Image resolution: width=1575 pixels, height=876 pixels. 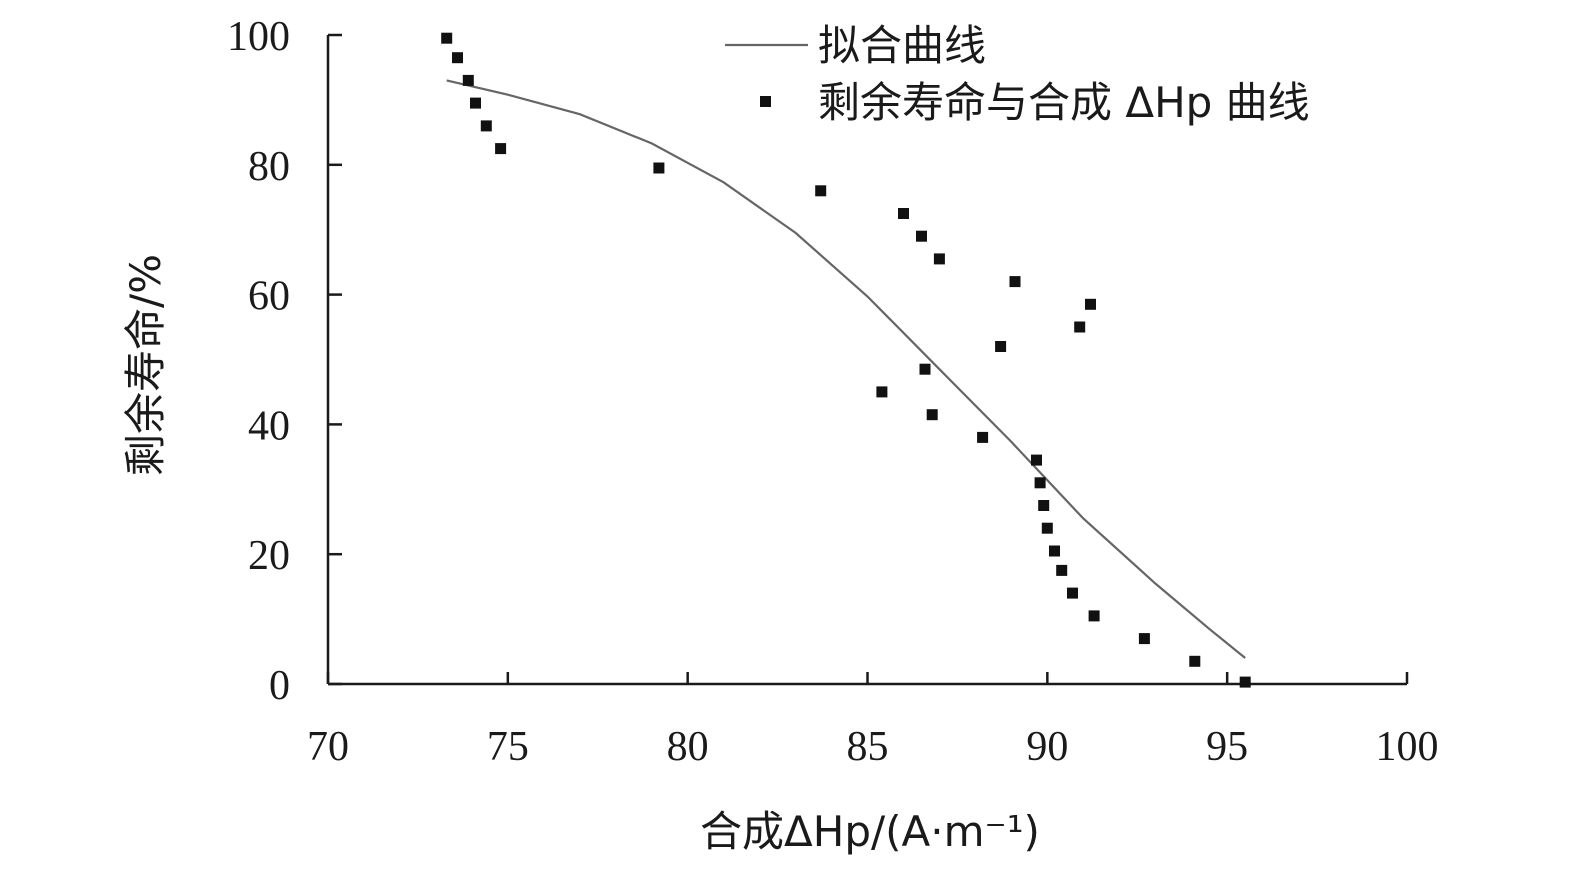 What do you see at coordinates (269, 426) in the screenshot?
I see `y-tick-label: 40` at bounding box center [269, 426].